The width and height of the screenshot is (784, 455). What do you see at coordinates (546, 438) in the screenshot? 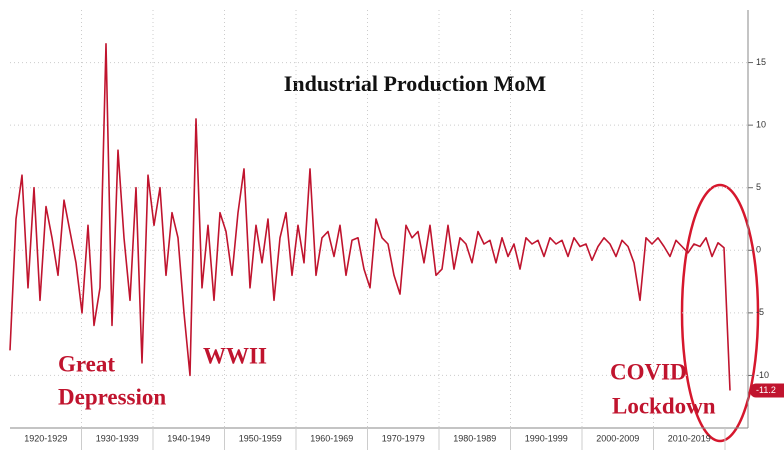
I see `x-tick-label: 1990-1999` at bounding box center [546, 438].